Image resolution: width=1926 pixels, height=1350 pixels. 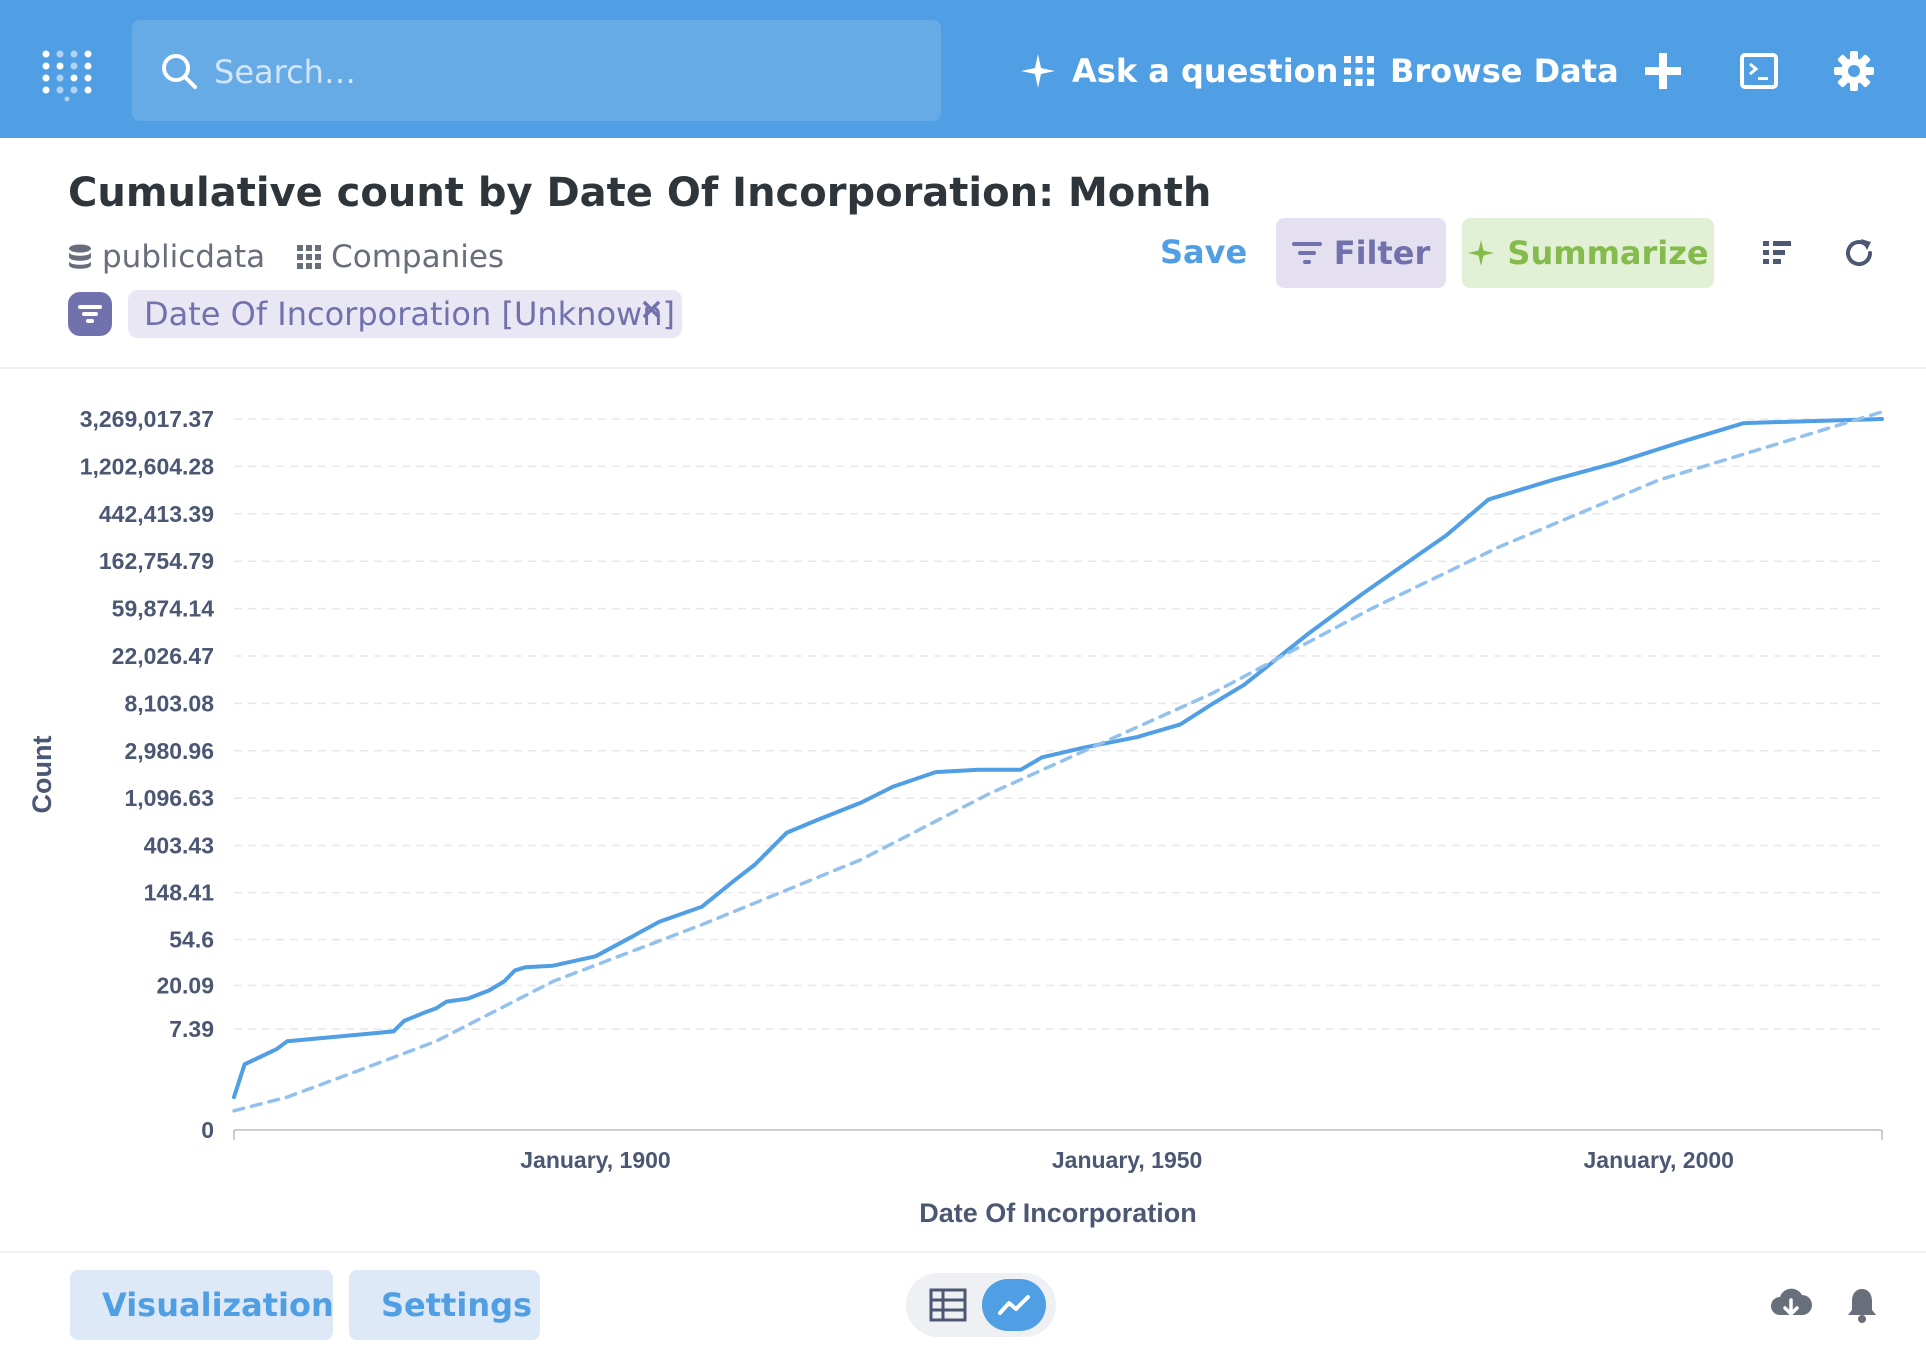 I want to click on filter-pill-label: Date Of Incorporation [Unknown], so click(x=409, y=314).